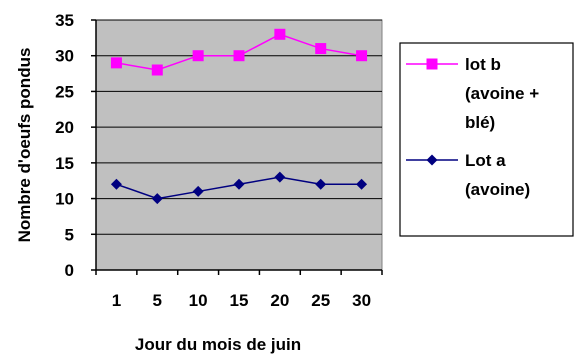  I want to click on legend-label: blé), so click(480, 122).